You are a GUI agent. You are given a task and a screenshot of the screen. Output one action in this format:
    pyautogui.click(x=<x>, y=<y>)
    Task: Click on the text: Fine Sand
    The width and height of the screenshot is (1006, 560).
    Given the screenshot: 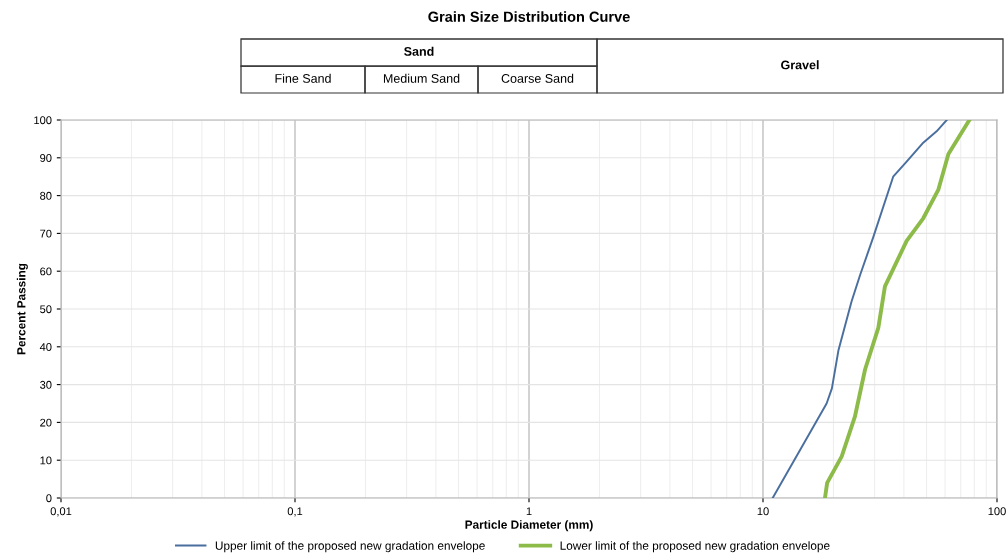 What is the action you would take?
    pyautogui.click(x=303, y=78)
    